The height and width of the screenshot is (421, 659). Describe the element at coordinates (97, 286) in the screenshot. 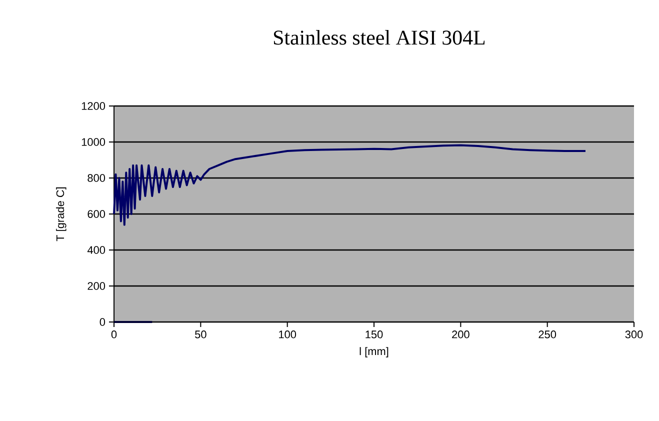

I see `y-tick-label: 200` at that location.